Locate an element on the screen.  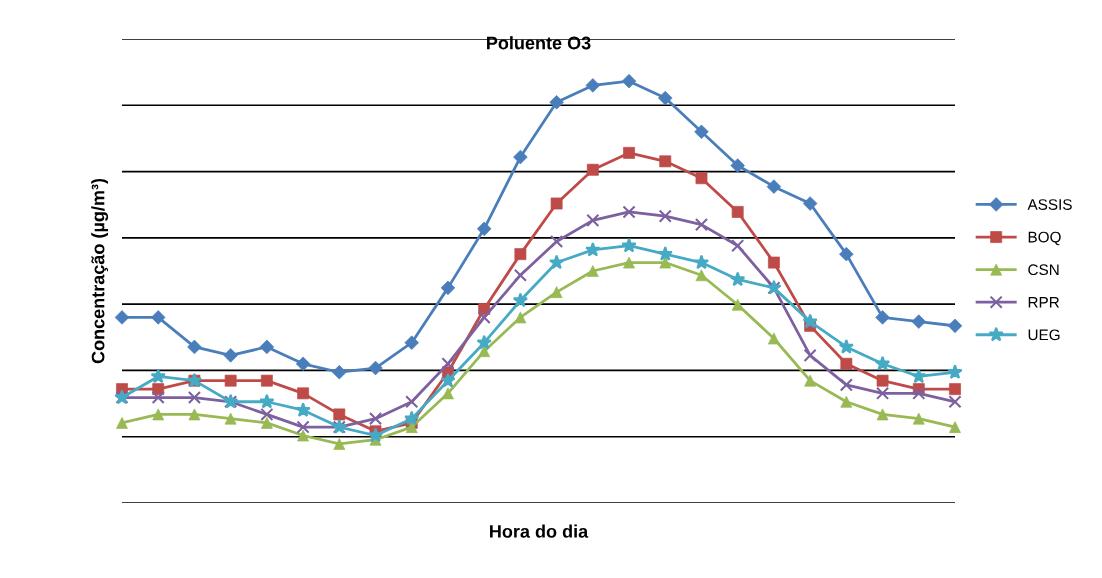
x-axis-title: Hora do dia is located at coordinates (539, 531).